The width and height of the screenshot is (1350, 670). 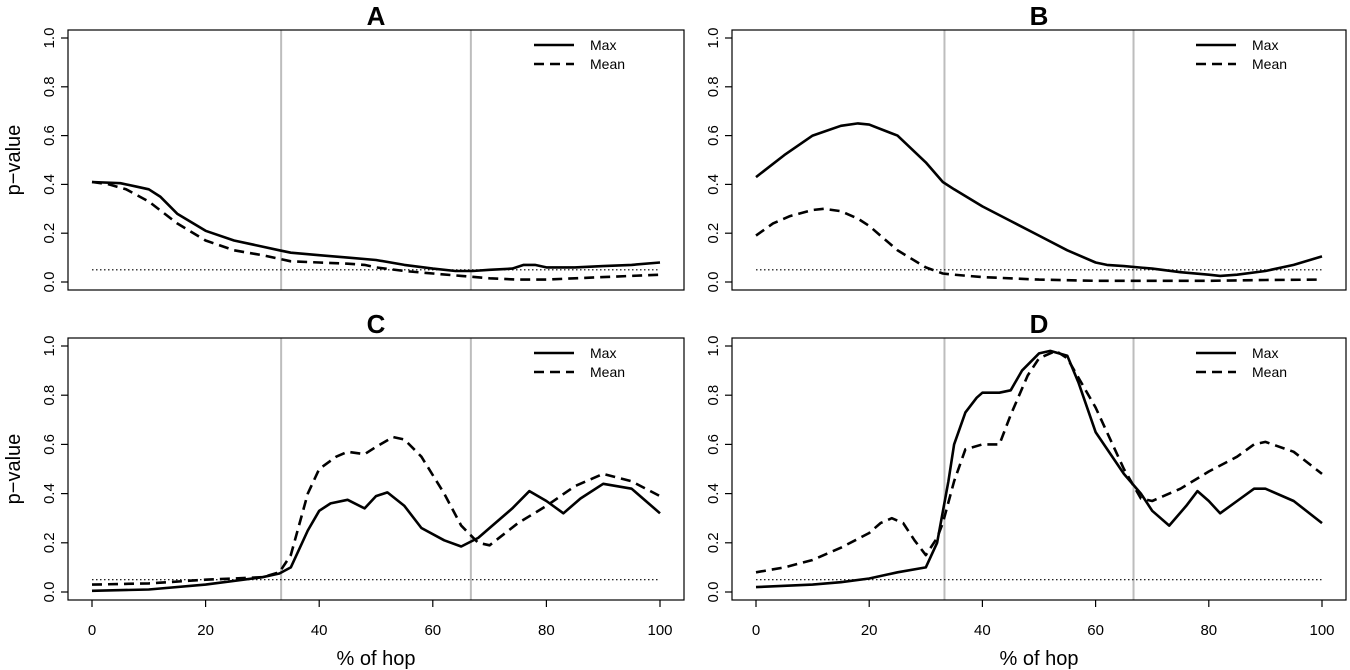 What do you see at coordinates (1039, 16) in the screenshot?
I see `panel-title-b: B` at bounding box center [1039, 16].